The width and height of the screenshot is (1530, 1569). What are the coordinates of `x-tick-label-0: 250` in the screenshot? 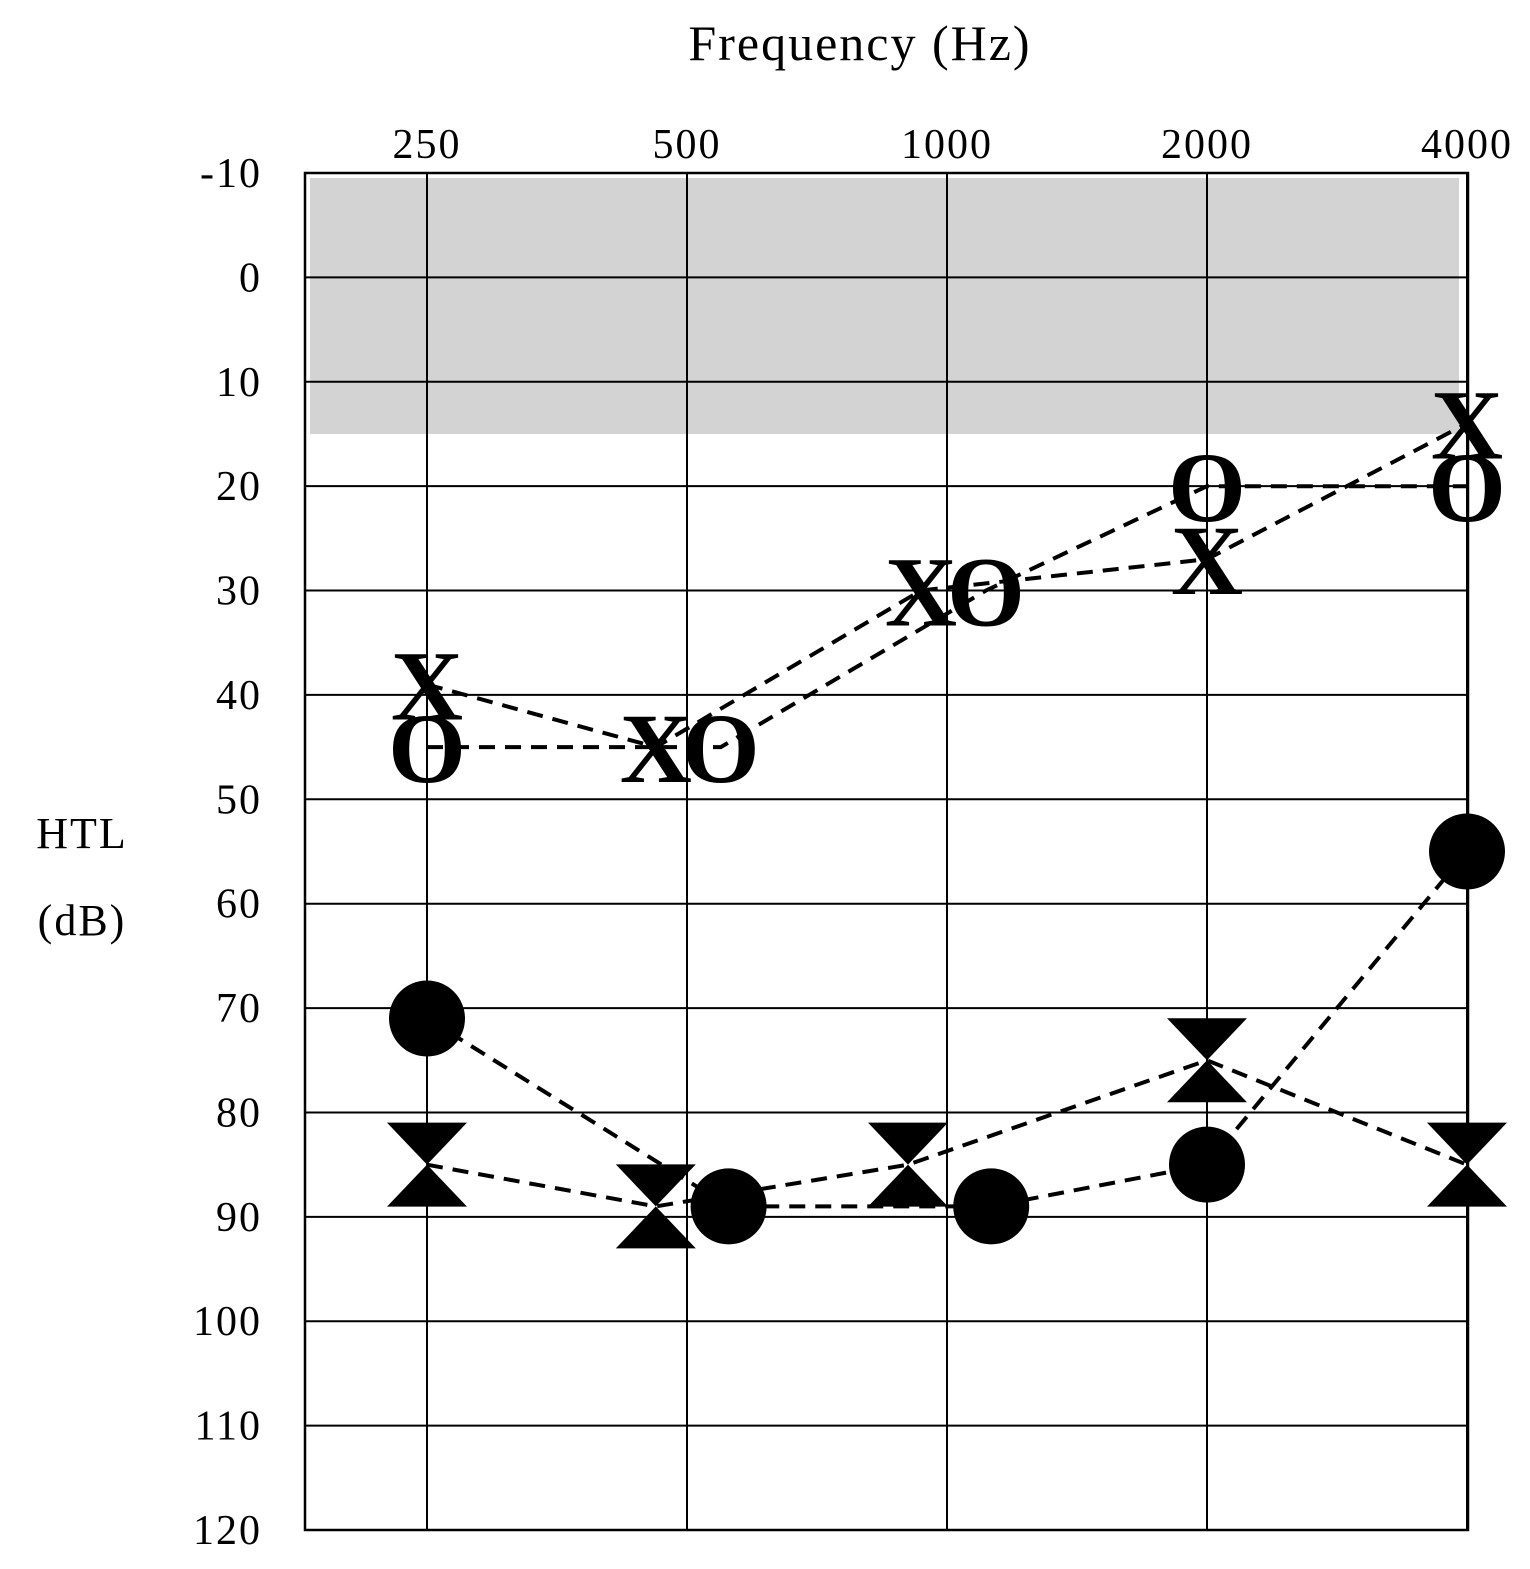 It's located at (427, 145).